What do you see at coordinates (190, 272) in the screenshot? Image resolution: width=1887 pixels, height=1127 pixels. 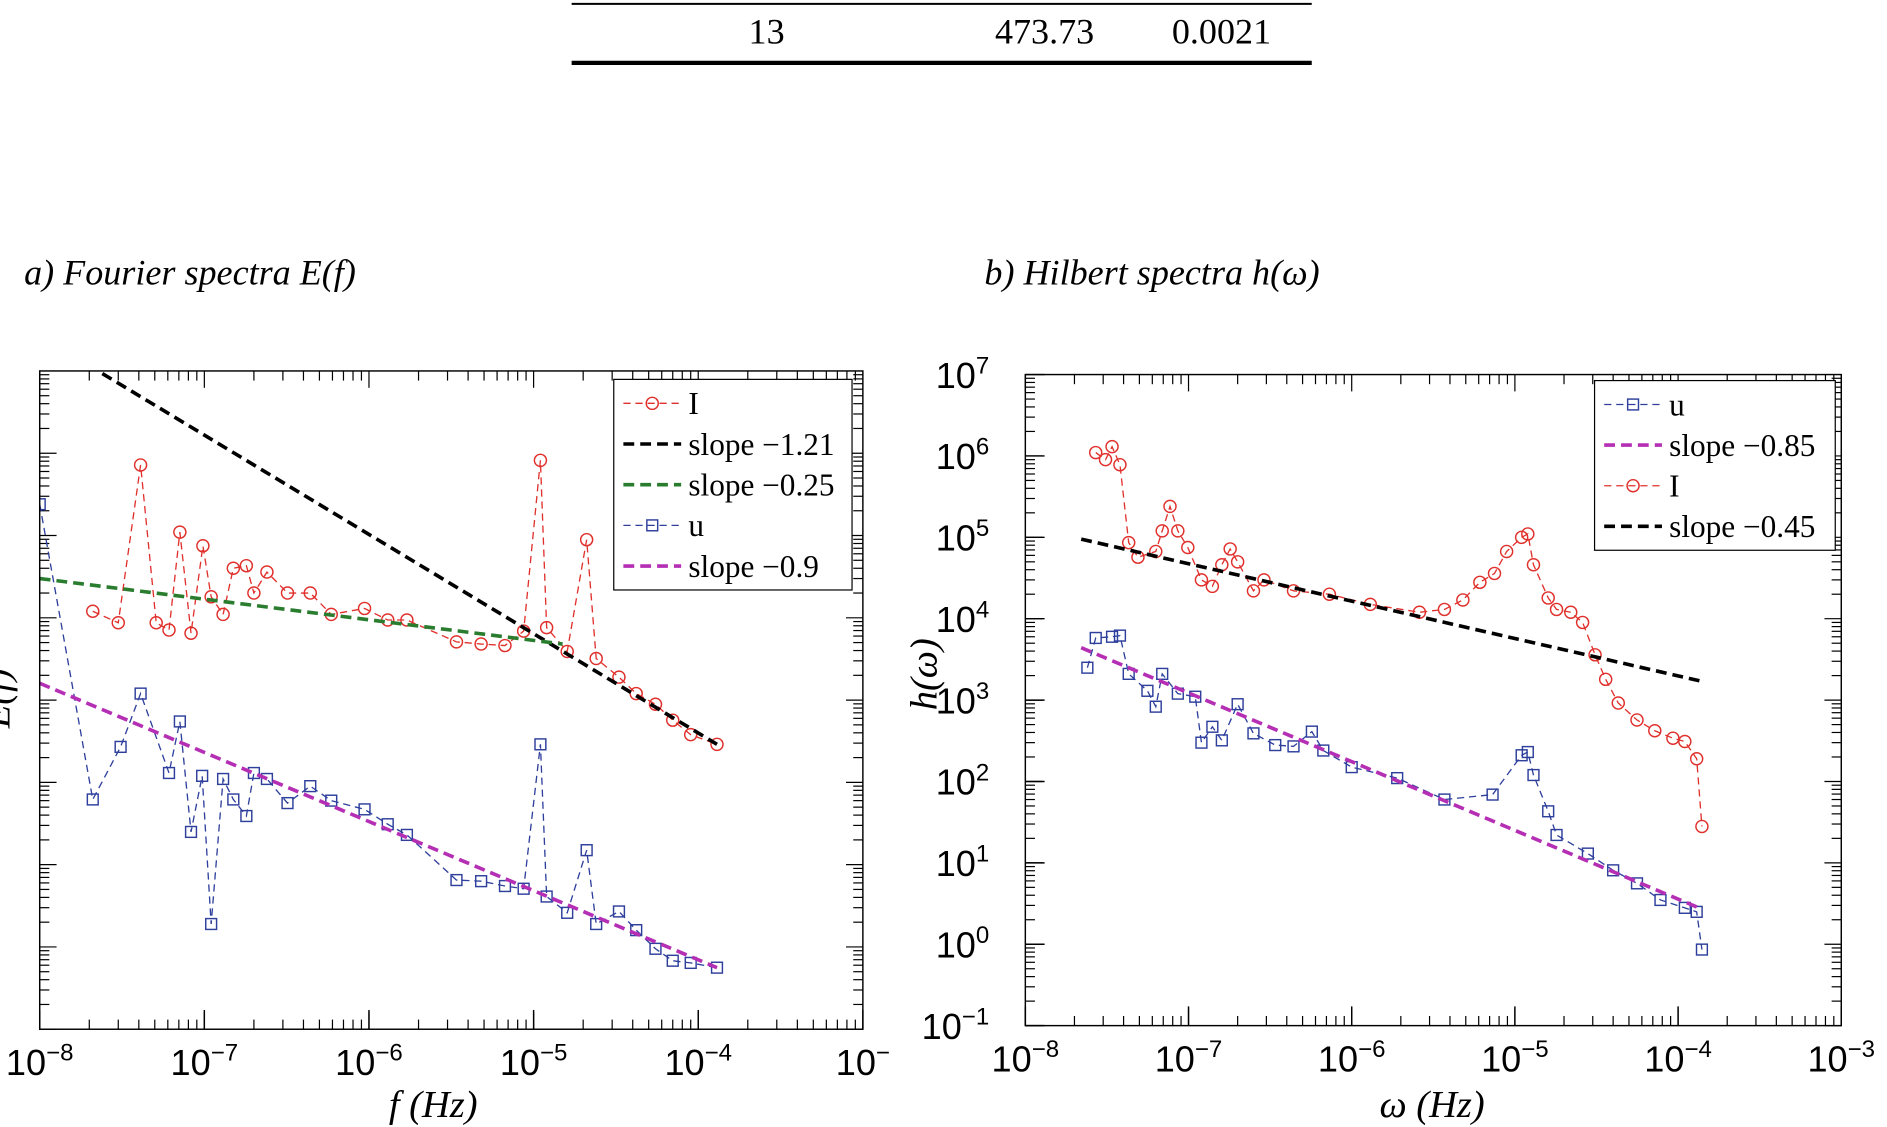 I see `chart-title: a) Fourier spectra E(f)` at bounding box center [190, 272].